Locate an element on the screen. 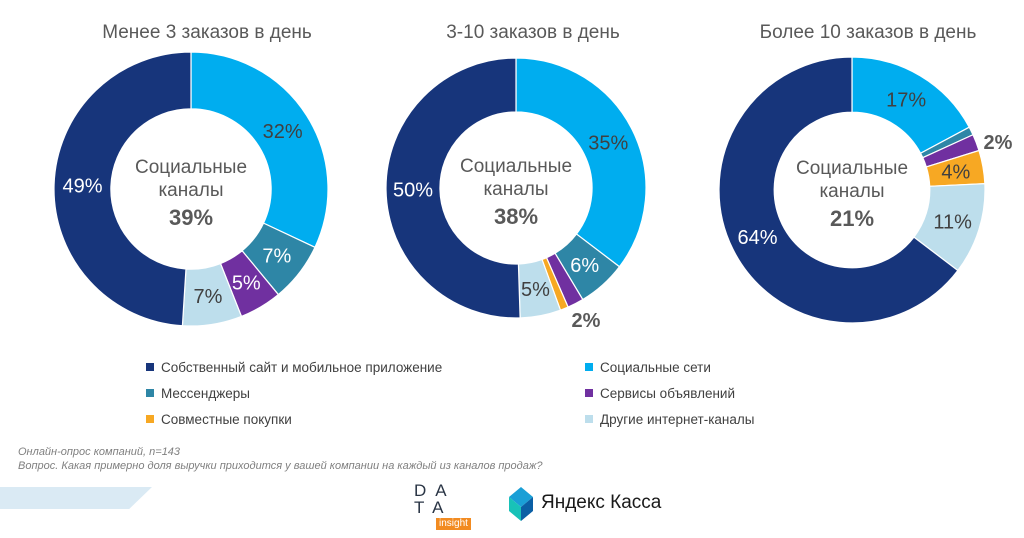 This screenshot has width=1024, height=538. footnote-sample: Онлайн-опрос компаний, n=143 is located at coordinates (99, 452).